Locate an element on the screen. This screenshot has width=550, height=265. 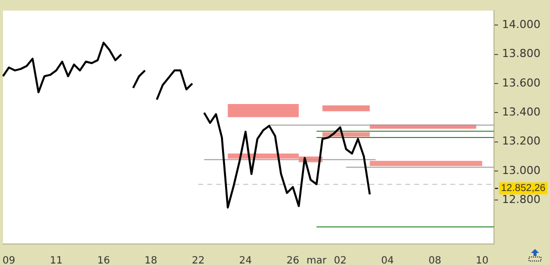
x-tick-label: 04 is located at coordinates (387, 260).